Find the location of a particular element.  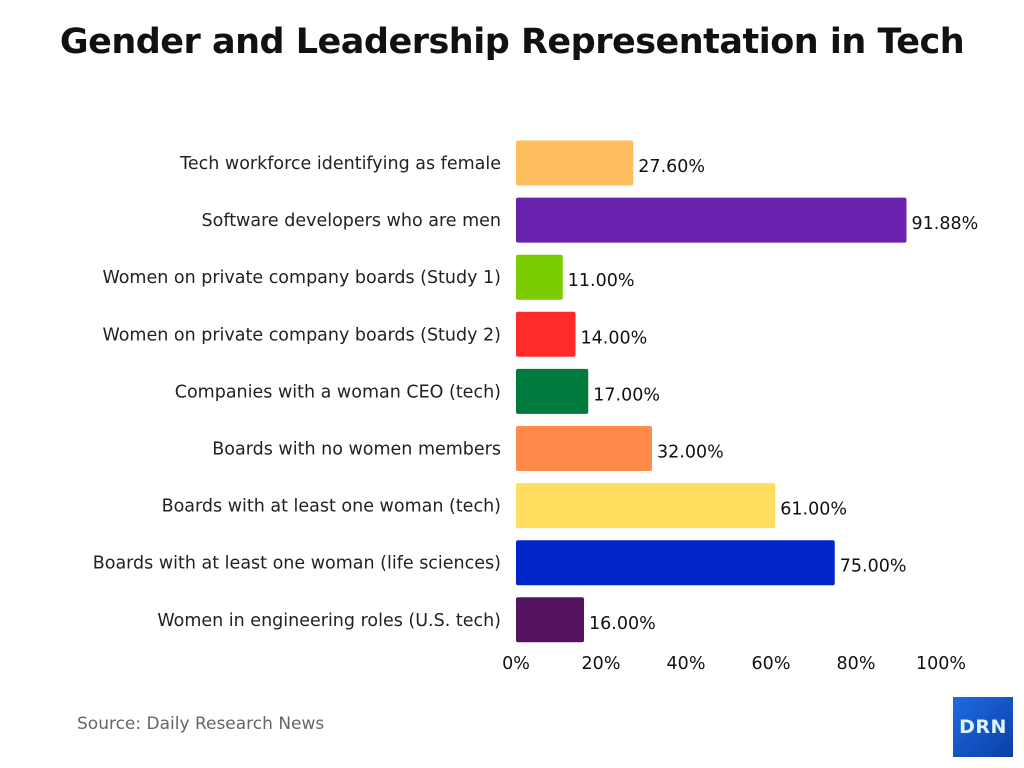

x-tick-label: 20% is located at coordinates (601, 664).